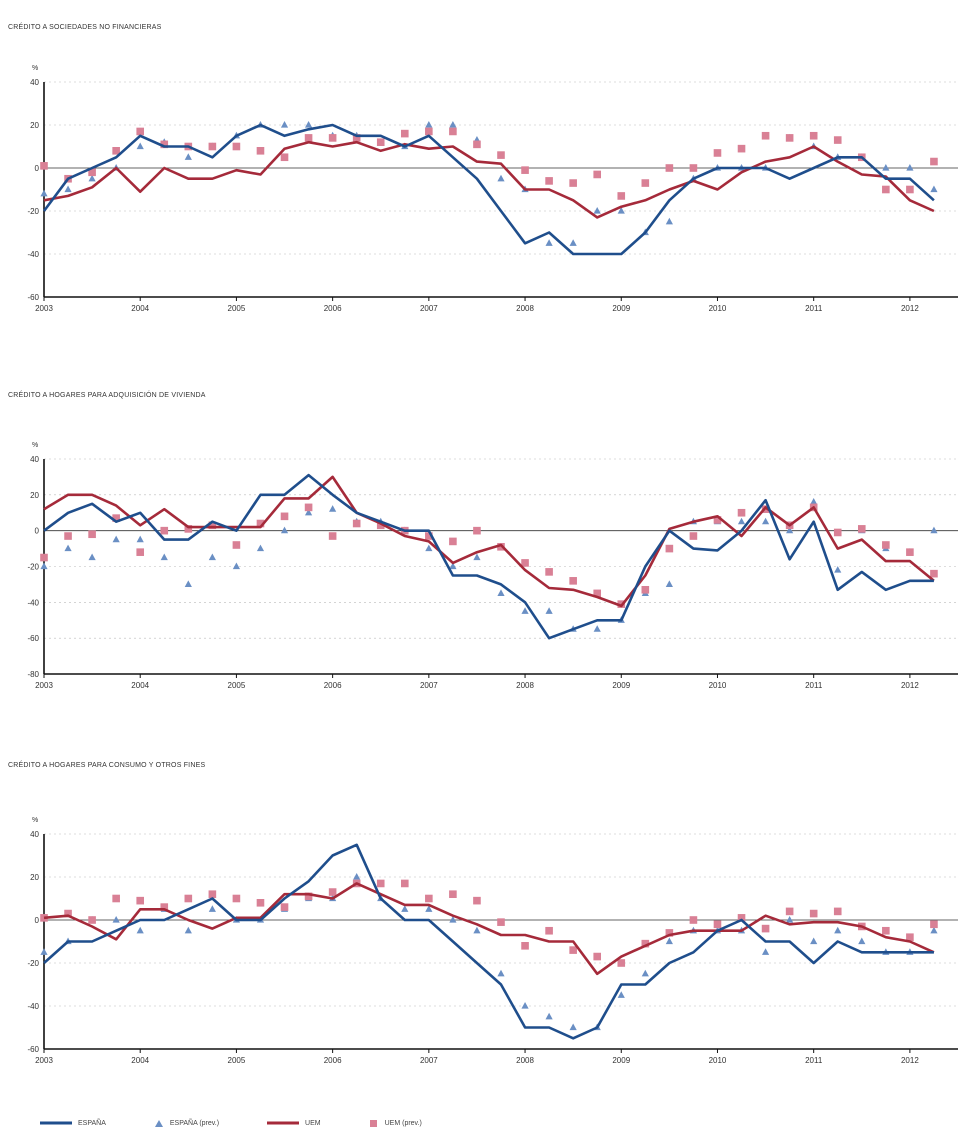 This screenshot has height=1133, width=962. Describe the element at coordinates (489, 541) in the screenshot. I see `chart-2-series-uem` at that location.